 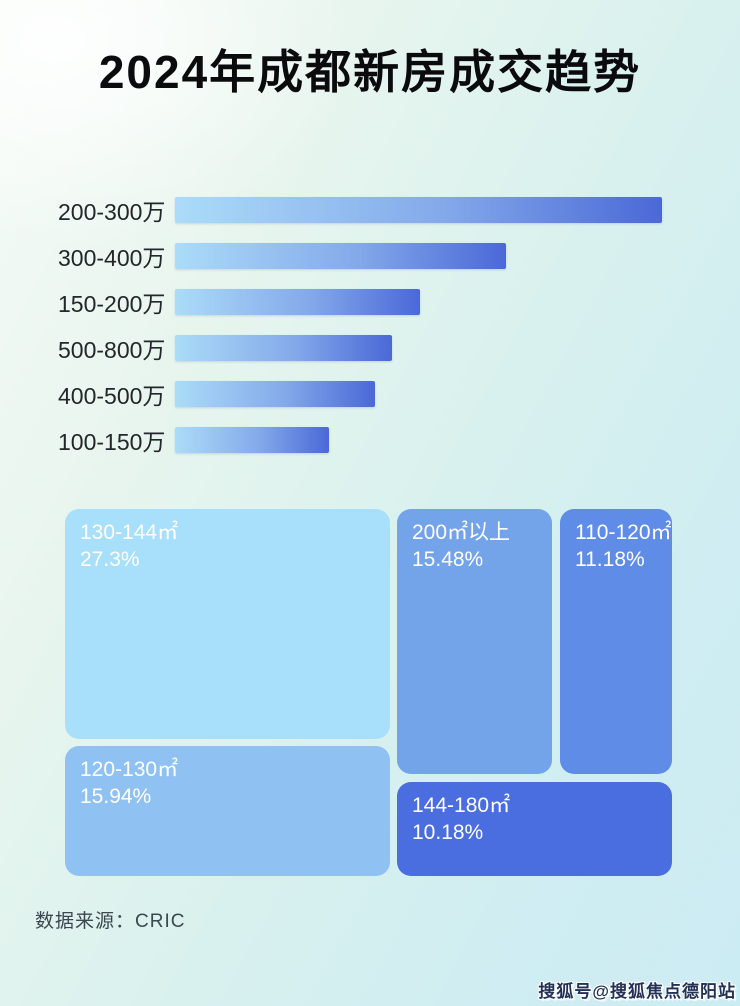 What do you see at coordinates (112, 396) in the screenshot?
I see `bar-category-label: 400-500万` at bounding box center [112, 396].